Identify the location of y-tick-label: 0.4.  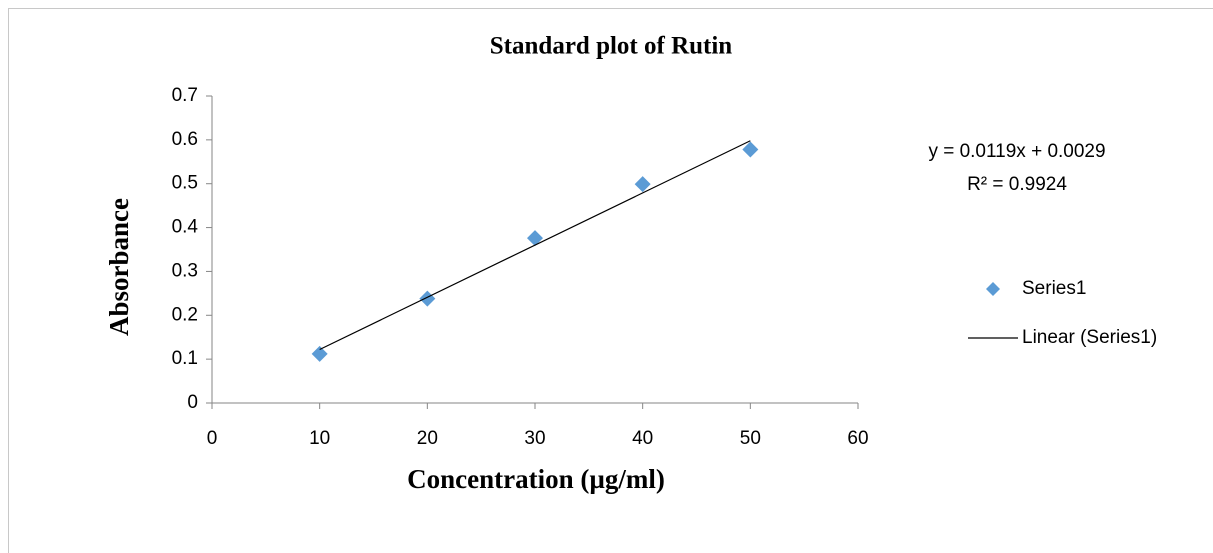
(185, 227).